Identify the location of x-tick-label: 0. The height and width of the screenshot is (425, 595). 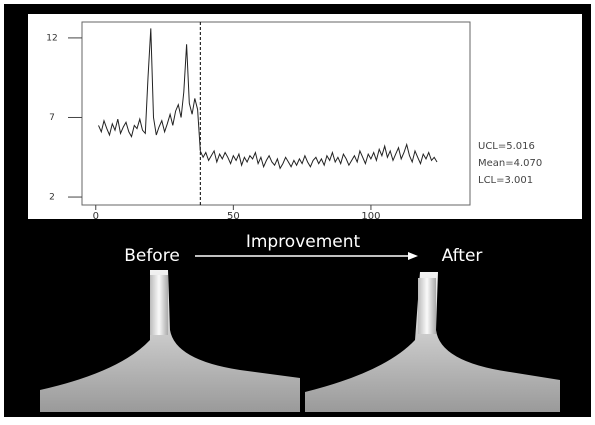
(96, 216).